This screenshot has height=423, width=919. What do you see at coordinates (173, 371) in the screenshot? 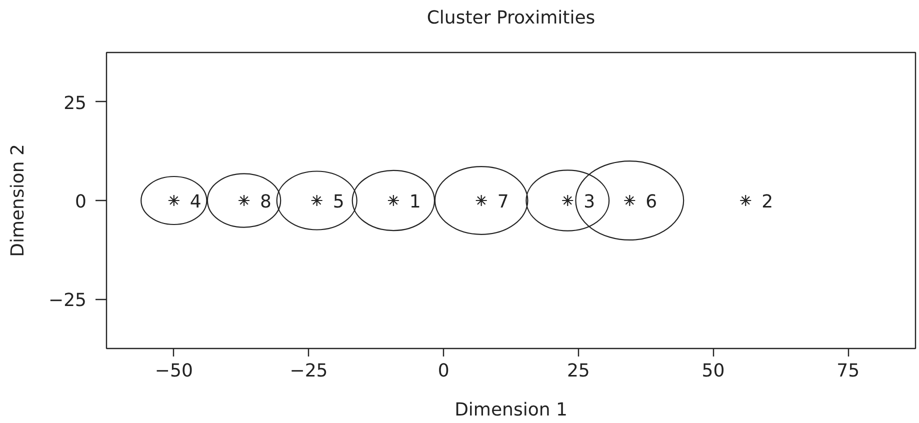
I see `x-tick-label: −50` at bounding box center [173, 371].